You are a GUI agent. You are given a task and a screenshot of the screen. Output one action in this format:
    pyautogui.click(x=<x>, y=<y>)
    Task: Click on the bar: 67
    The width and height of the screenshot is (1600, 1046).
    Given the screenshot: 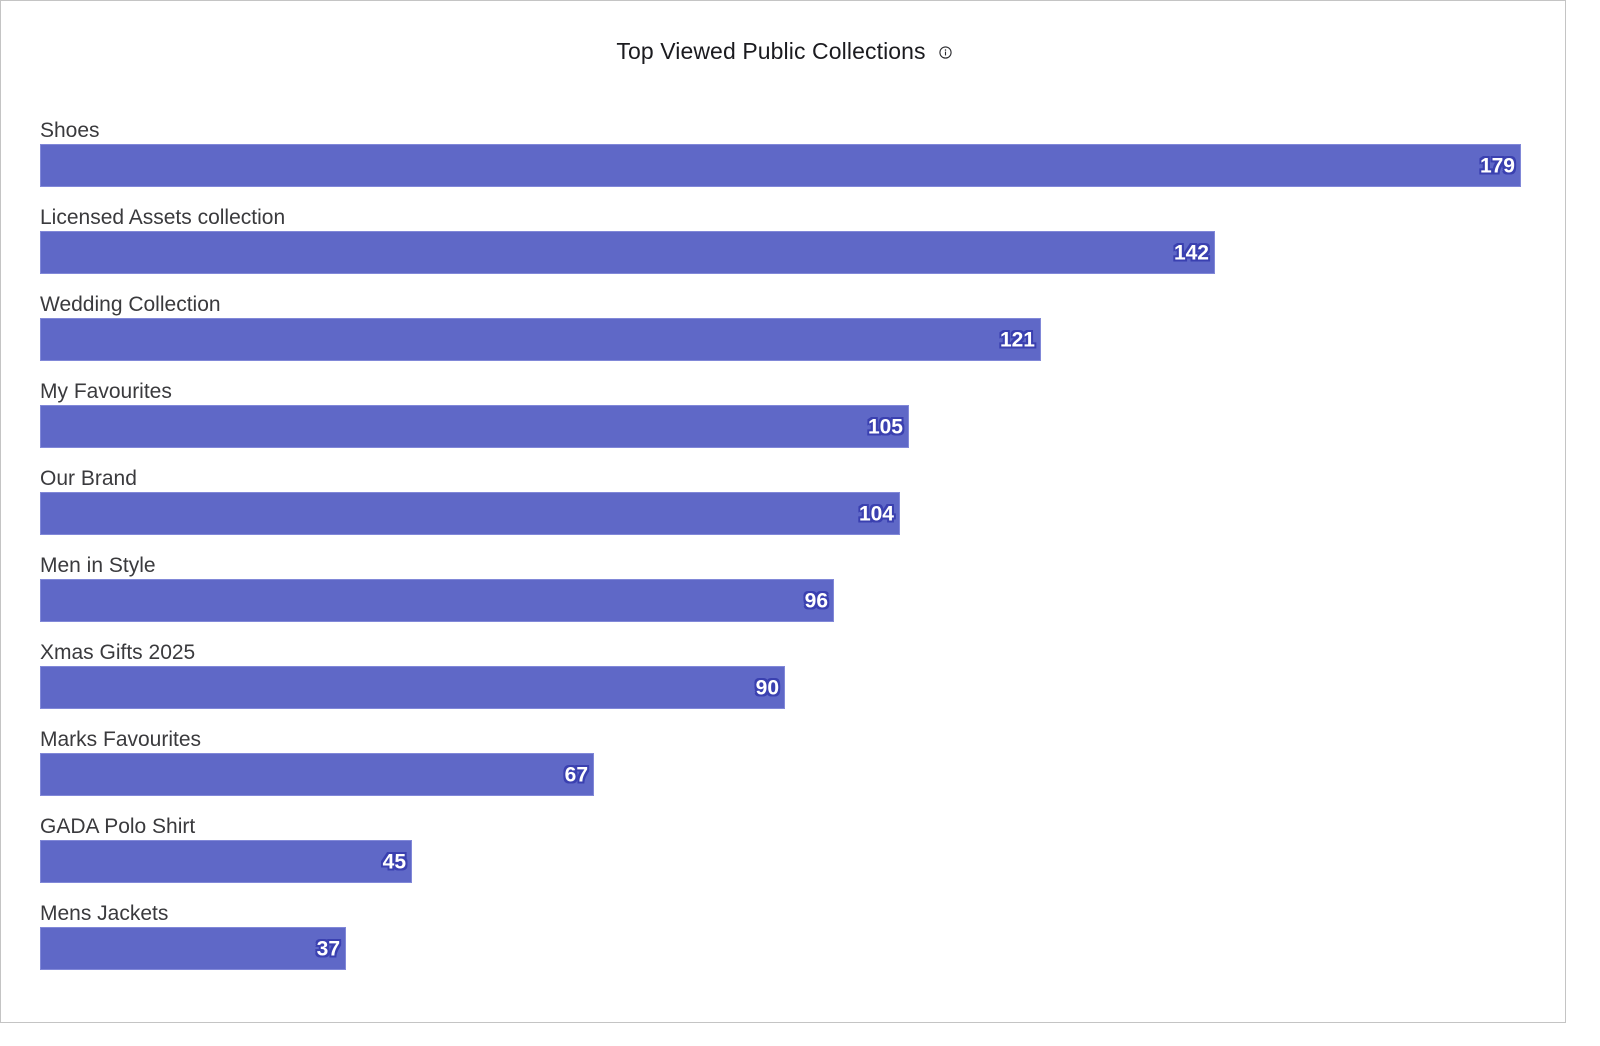 What is the action you would take?
    pyautogui.click(x=317, y=774)
    